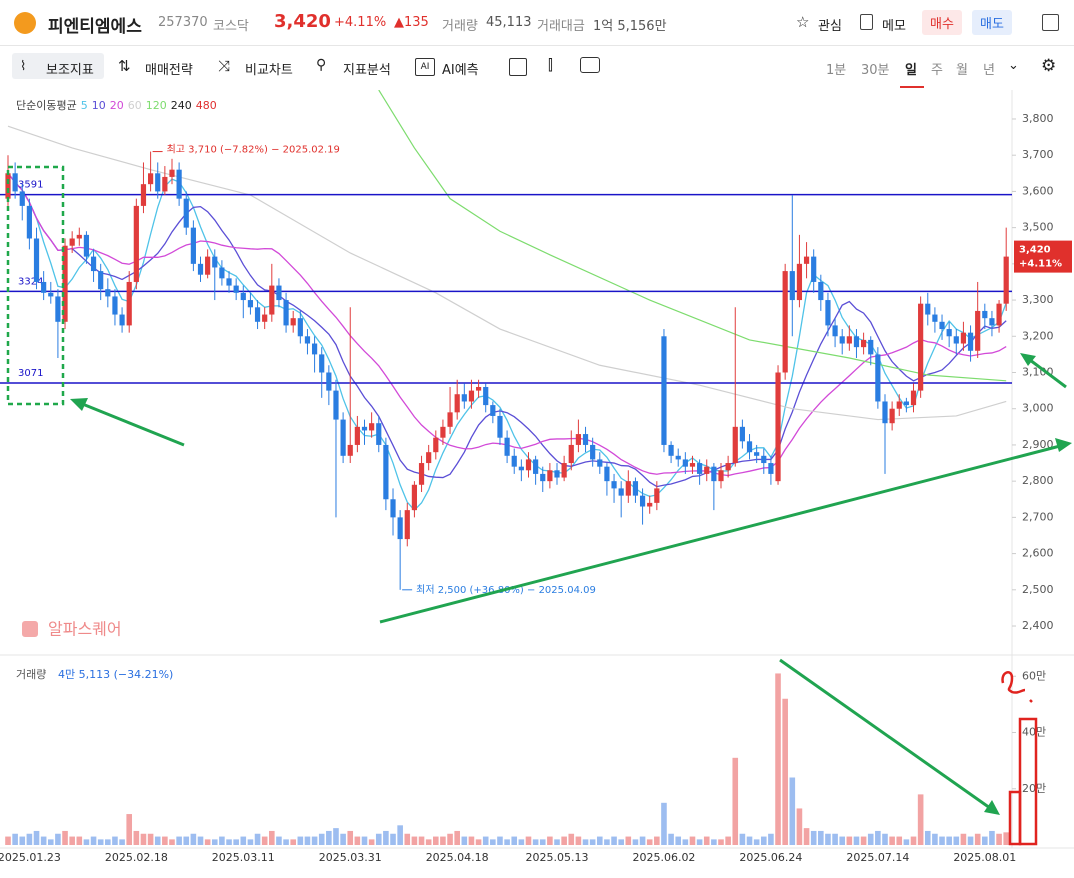 The image size is (1074, 878). What do you see at coordinates (962, 70) in the screenshot?
I see `period-button: 월` at bounding box center [962, 70].